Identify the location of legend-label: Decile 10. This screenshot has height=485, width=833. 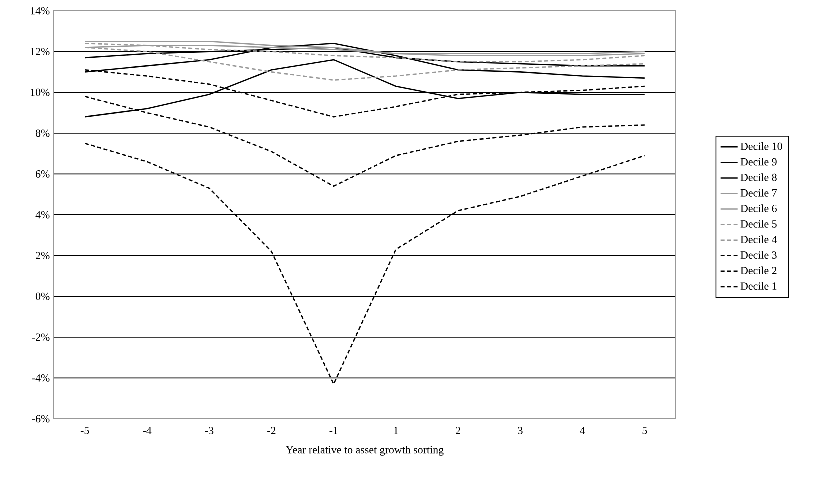
(761, 146).